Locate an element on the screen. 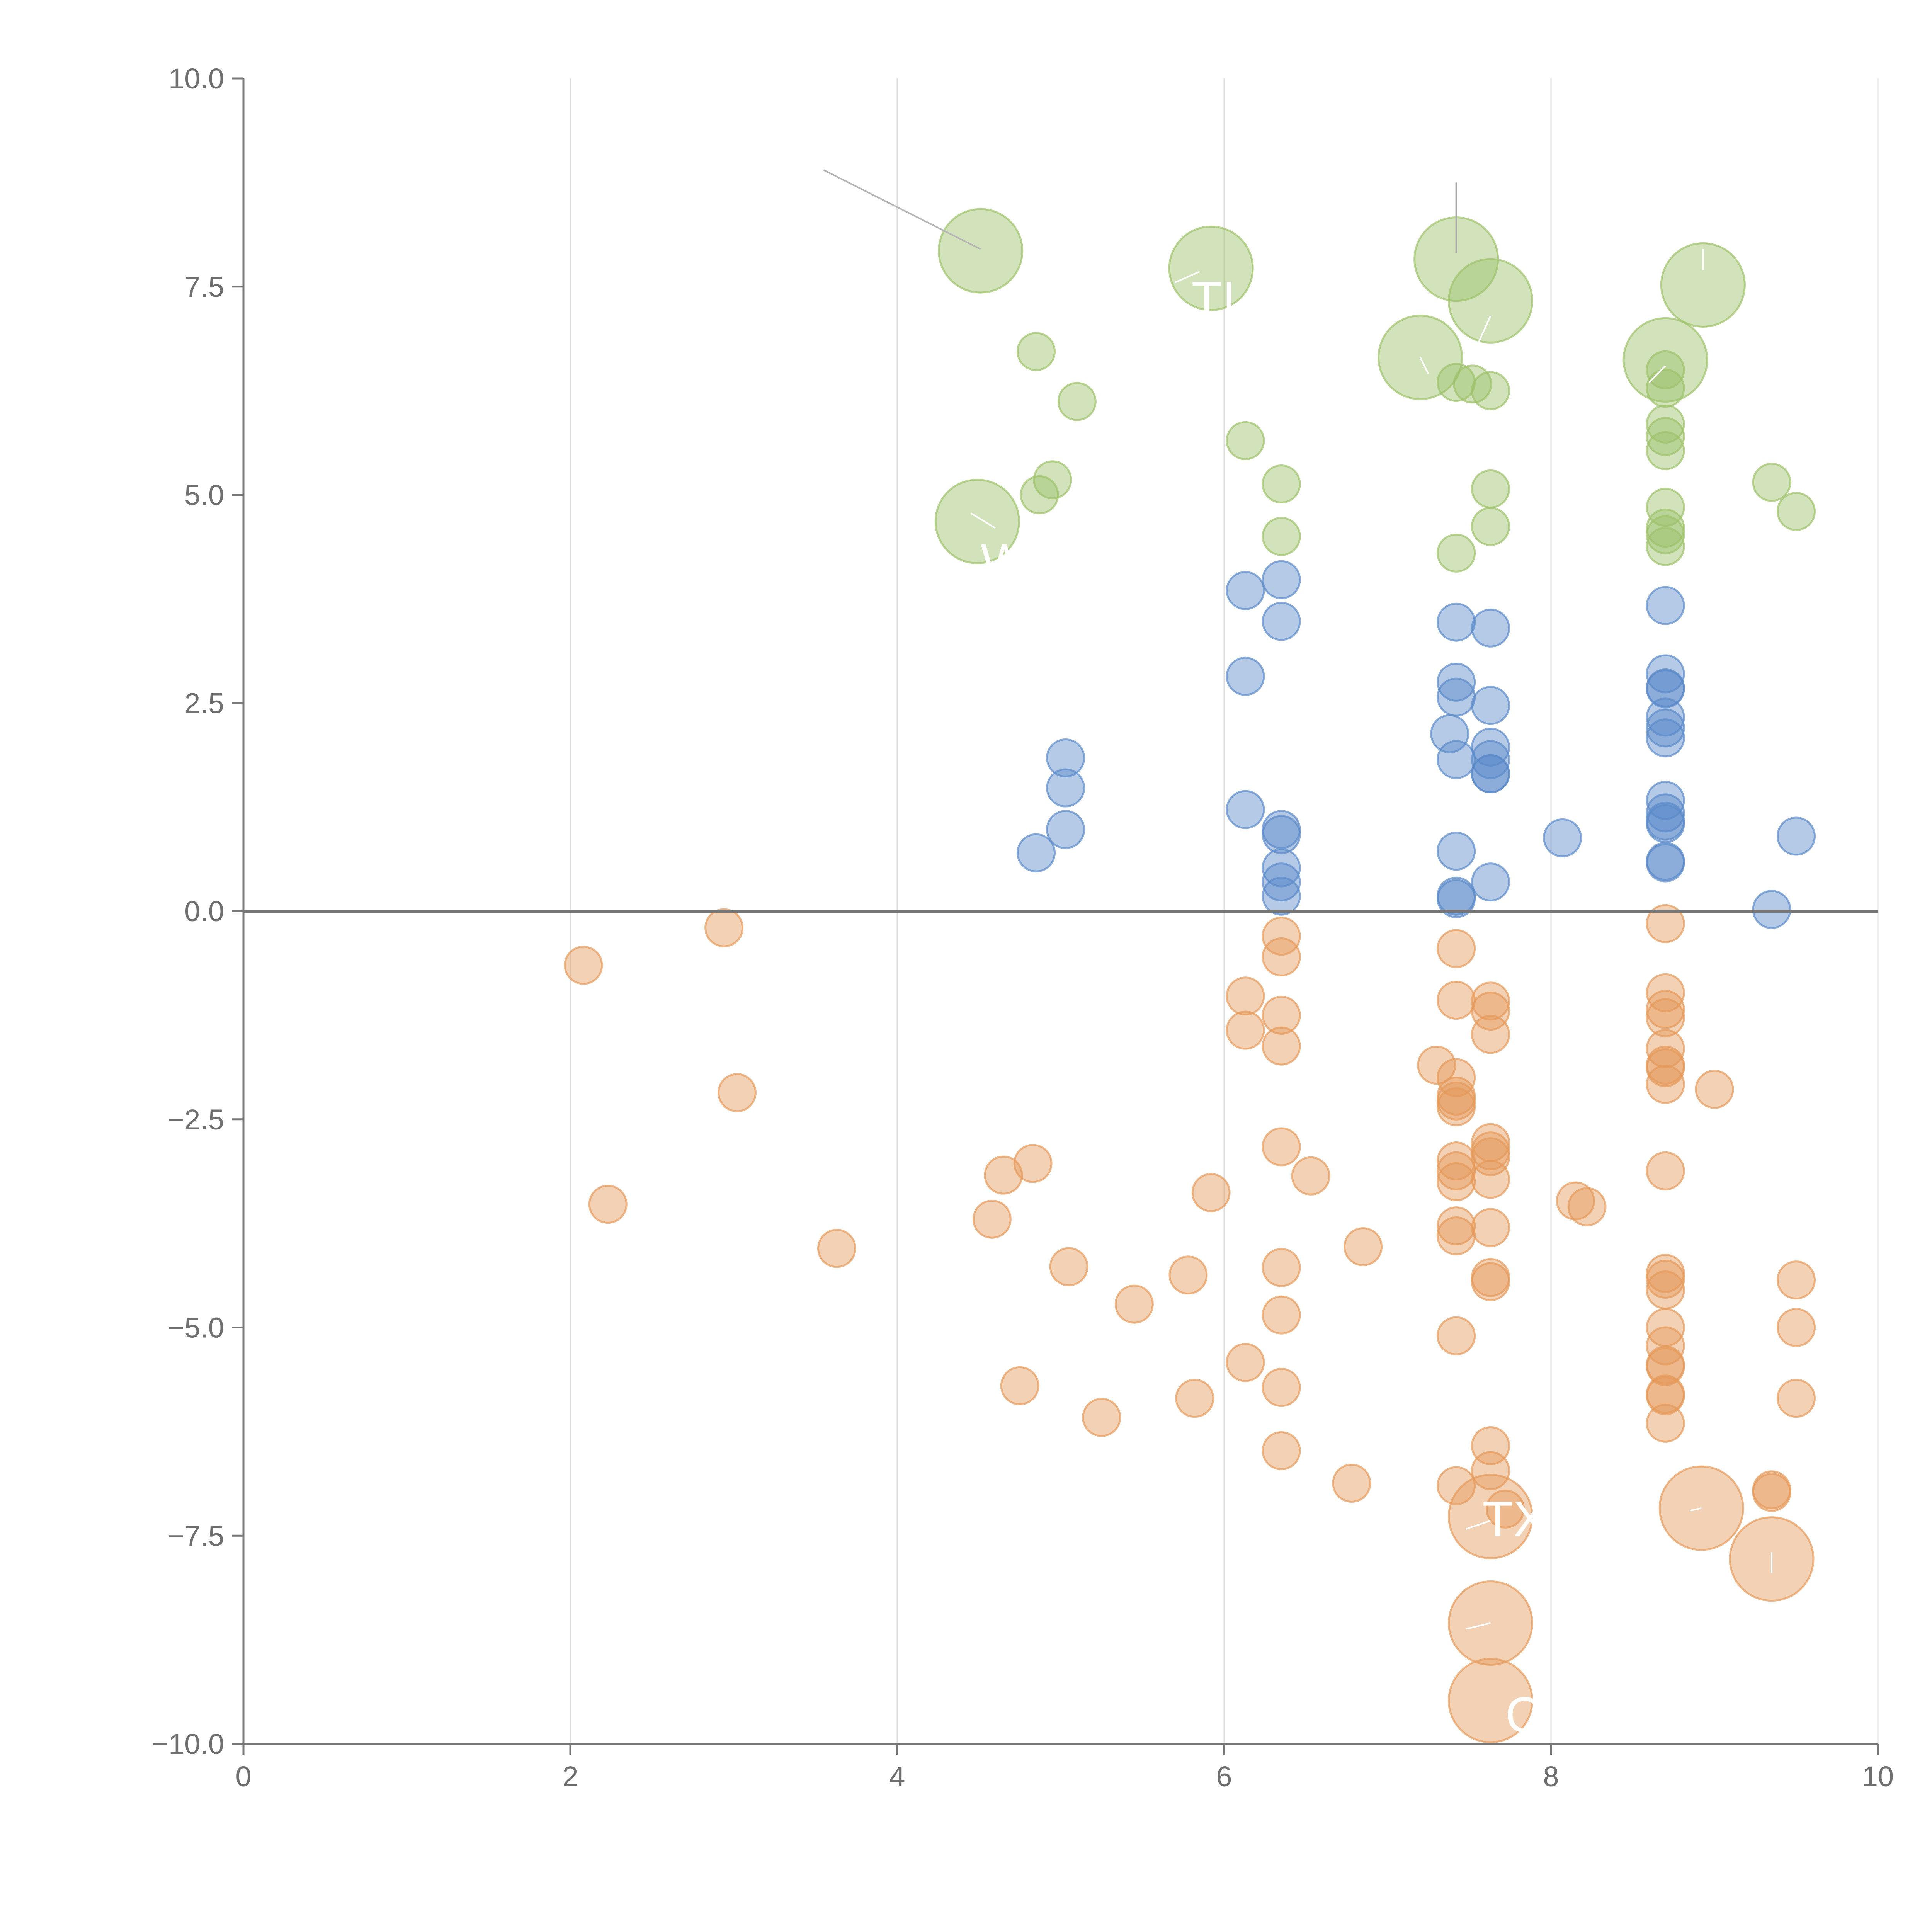 This screenshot has height=1932, width=1932. y-tick-label: 5.0 is located at coordinates (204, 495).